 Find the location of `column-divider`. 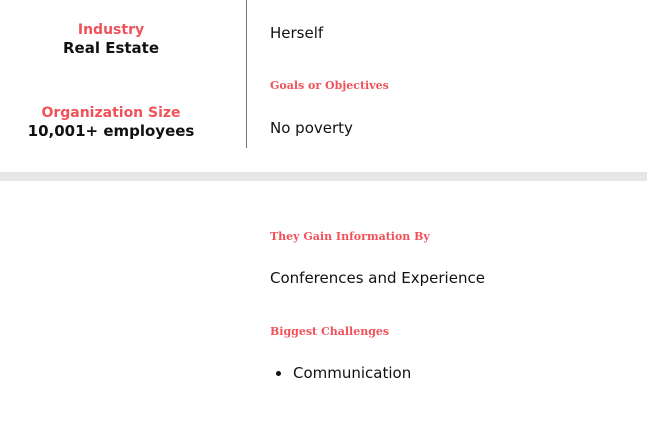

column-divider is located at coordinates (246, 74).